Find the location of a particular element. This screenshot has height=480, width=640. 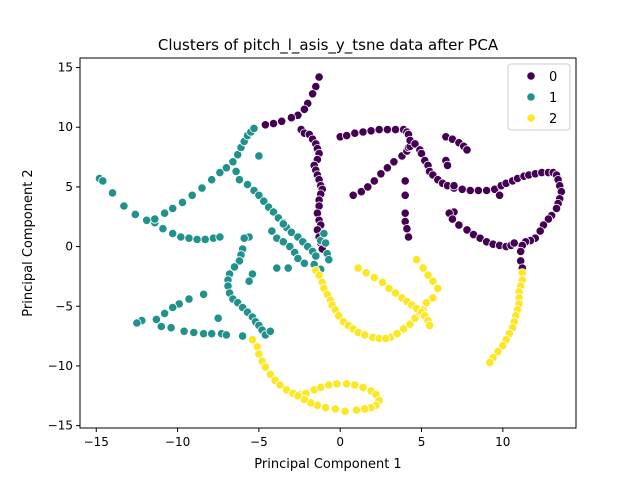

y-tick-label: 10 is located at coordinates (65, 127).